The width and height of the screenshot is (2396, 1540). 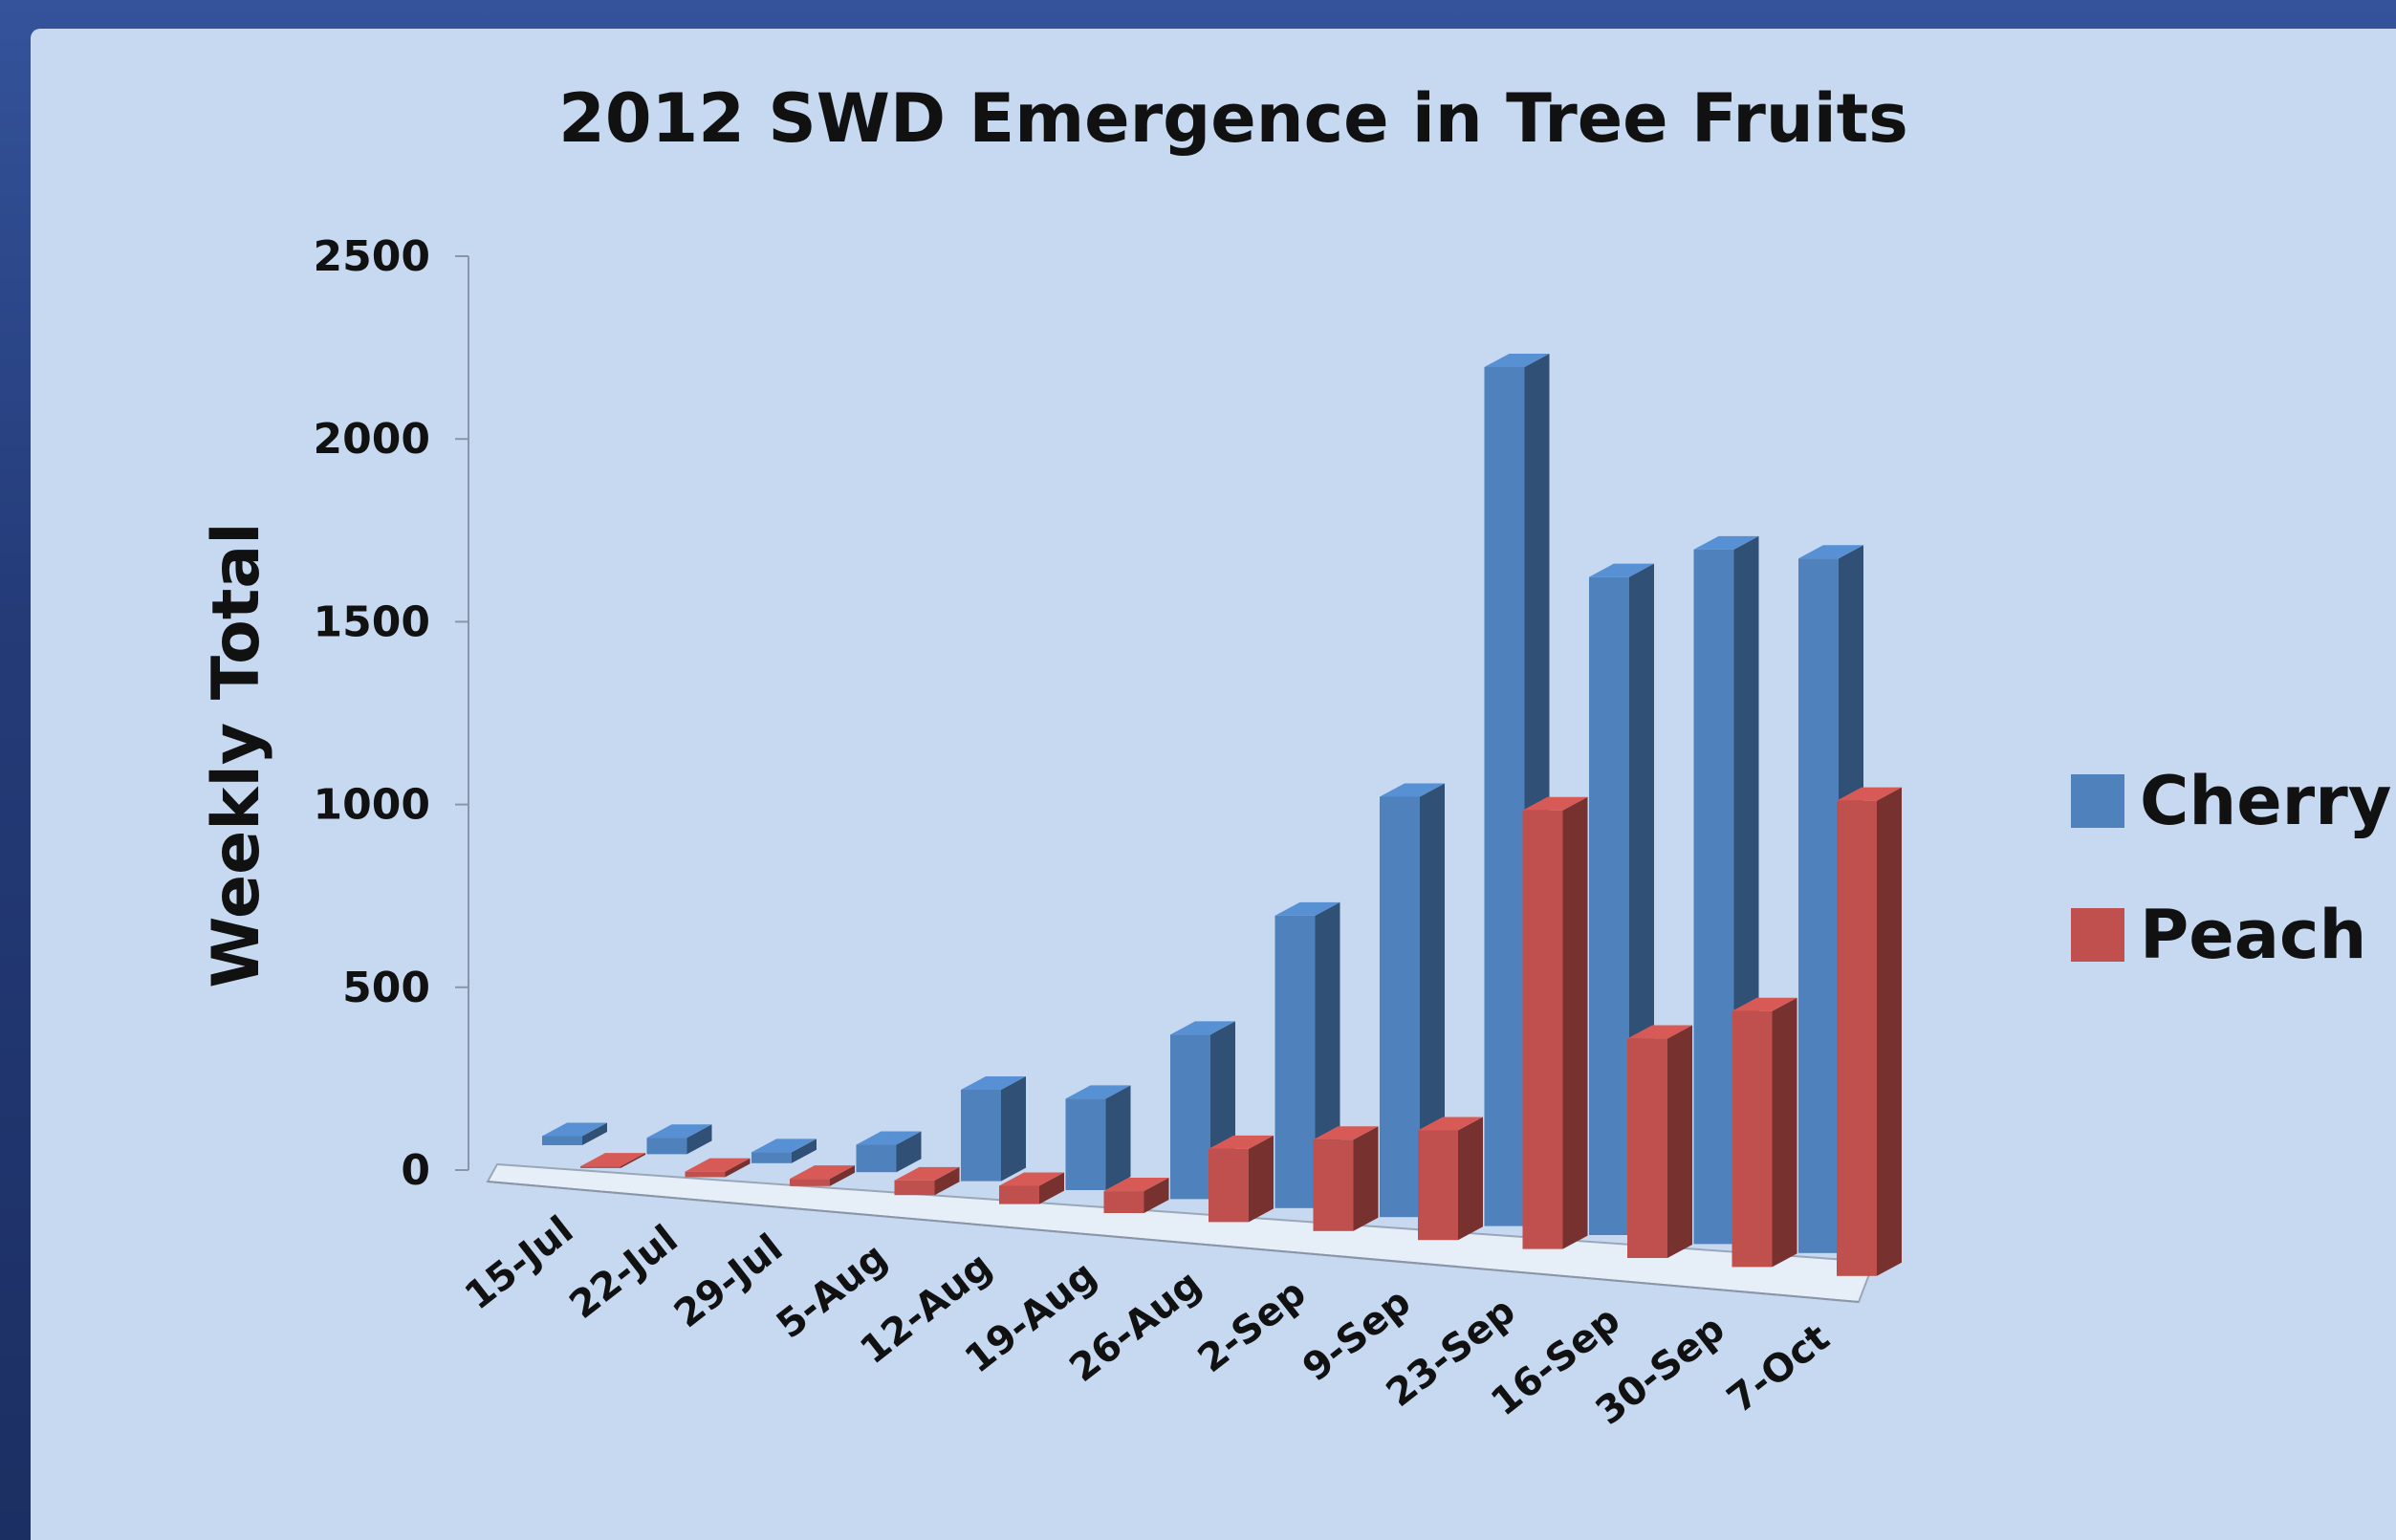 What do you see at coordinates (416, 1170) in the screenshot?
I see `y-tick-label: 0` at bounding box center [416, 1170].